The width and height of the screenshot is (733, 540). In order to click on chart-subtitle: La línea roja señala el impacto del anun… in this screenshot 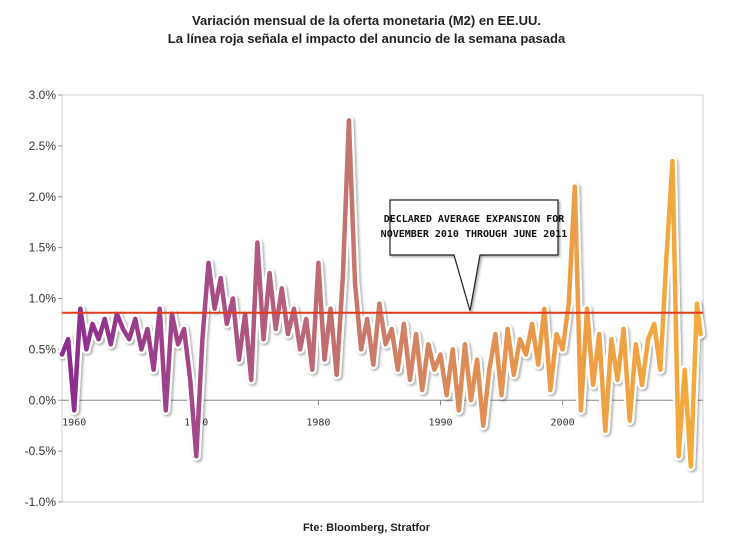, I will do `click(366, 38)`.